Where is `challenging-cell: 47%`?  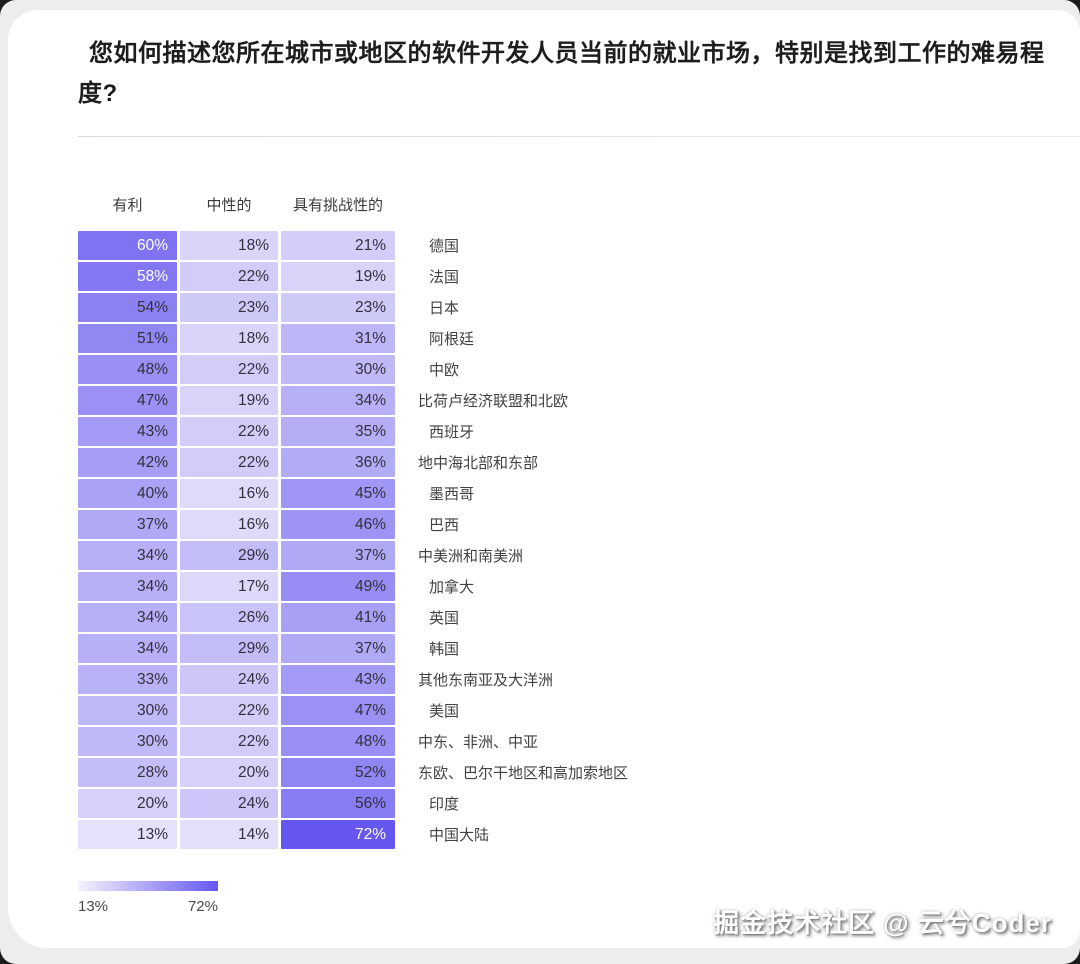
challenging-cell: 47% is located at coordinates (338, 710).